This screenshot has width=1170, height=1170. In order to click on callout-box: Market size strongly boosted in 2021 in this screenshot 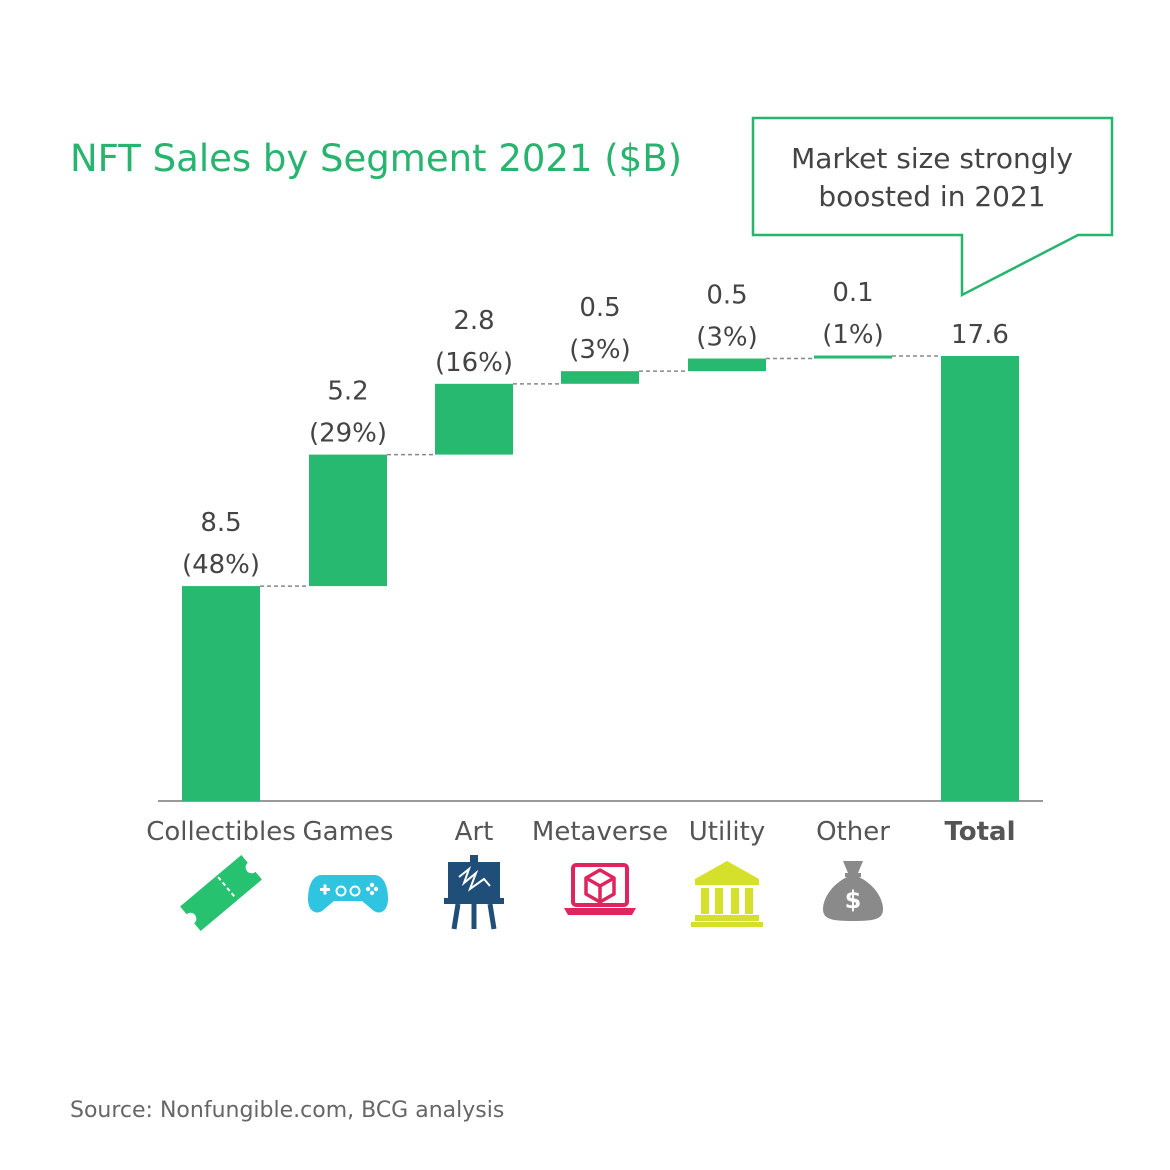, I will do `click(932, 207)`.